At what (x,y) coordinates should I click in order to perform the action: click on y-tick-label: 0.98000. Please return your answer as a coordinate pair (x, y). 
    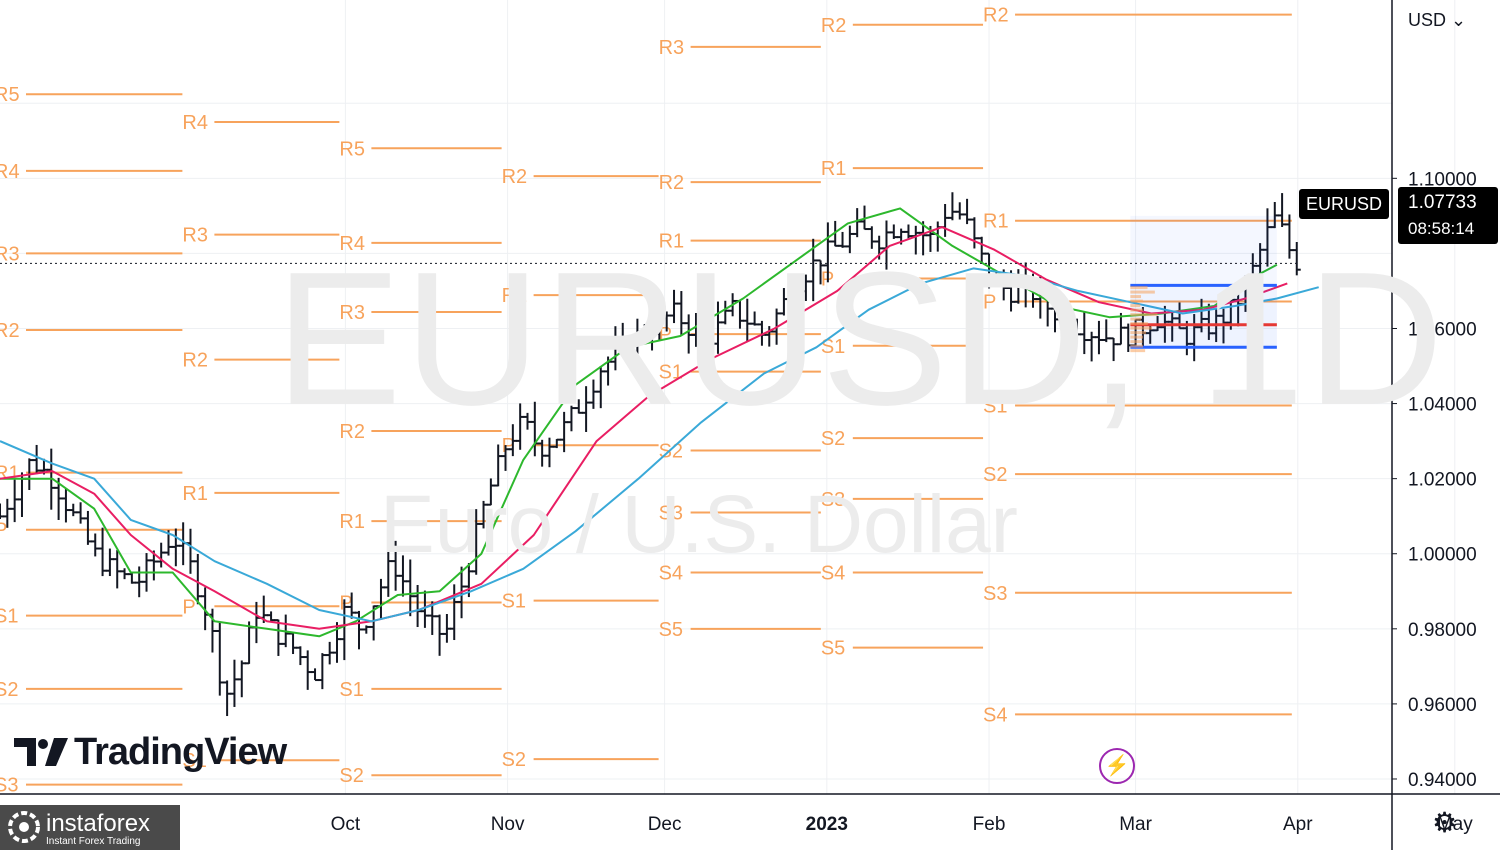
    Looking at the image, I should click on (1442, 630).